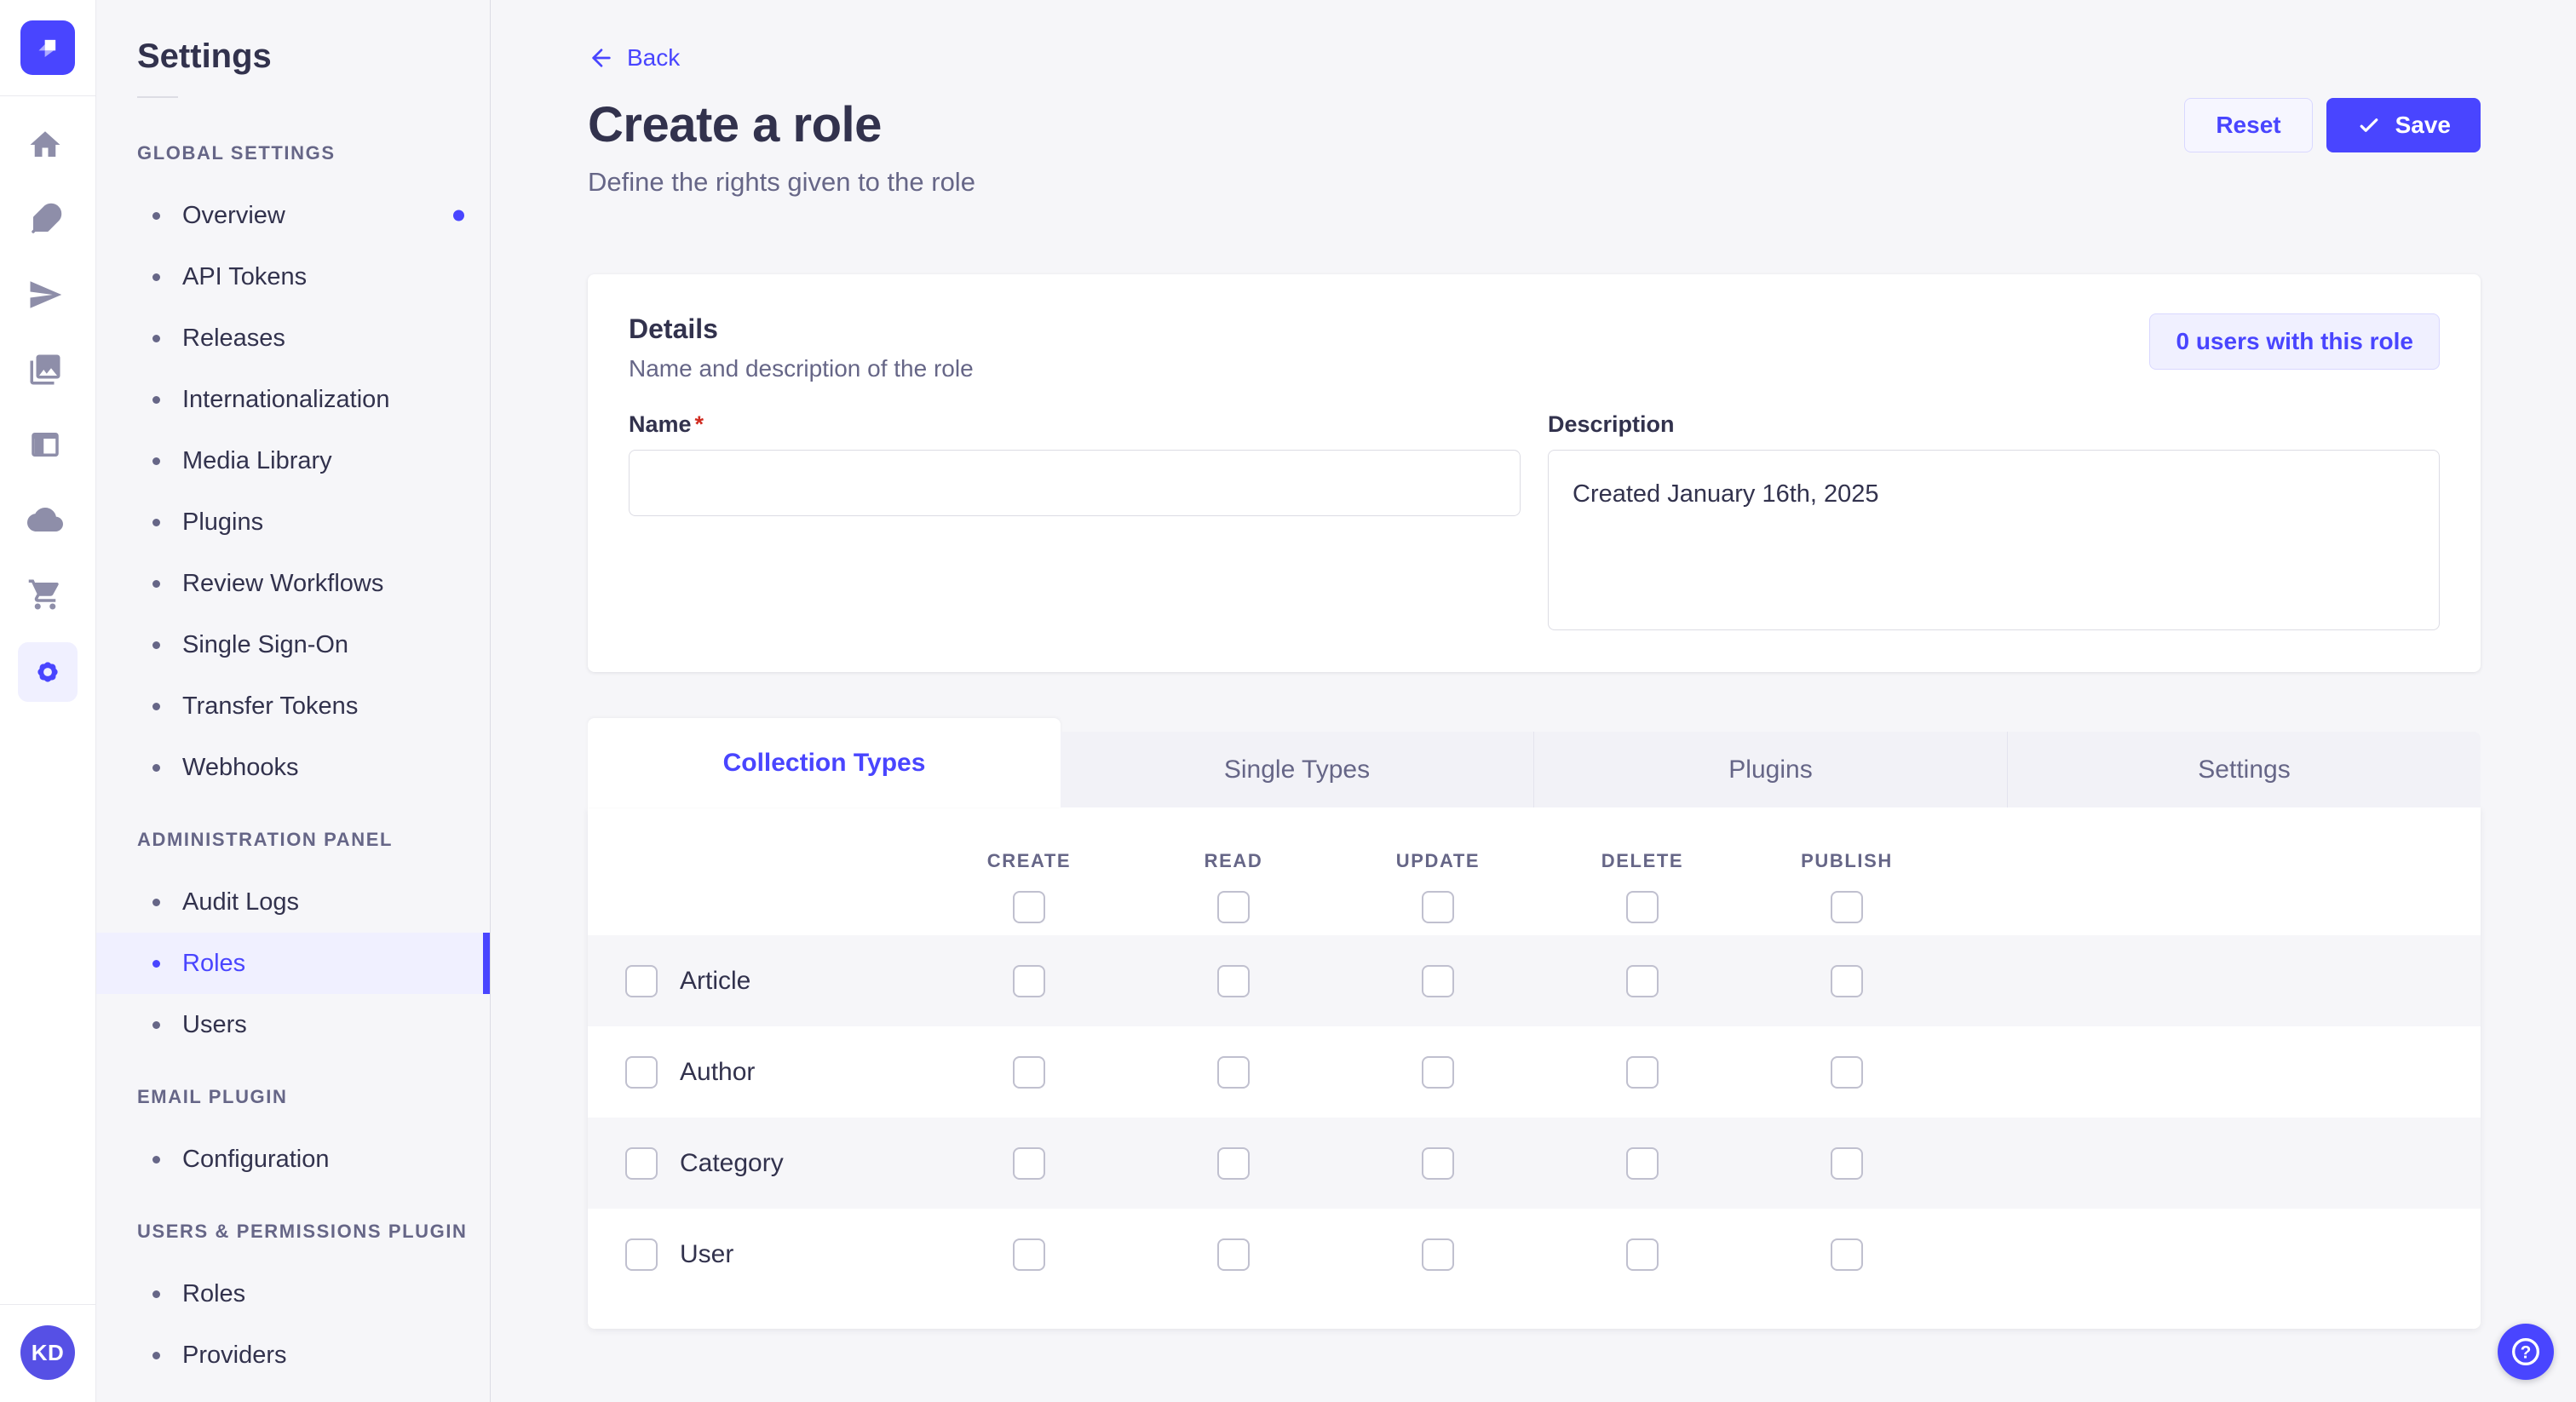 The image size is (2576, 1402). I want to click on section-label: GLOBAL SETTINGS, so click(237, 153).